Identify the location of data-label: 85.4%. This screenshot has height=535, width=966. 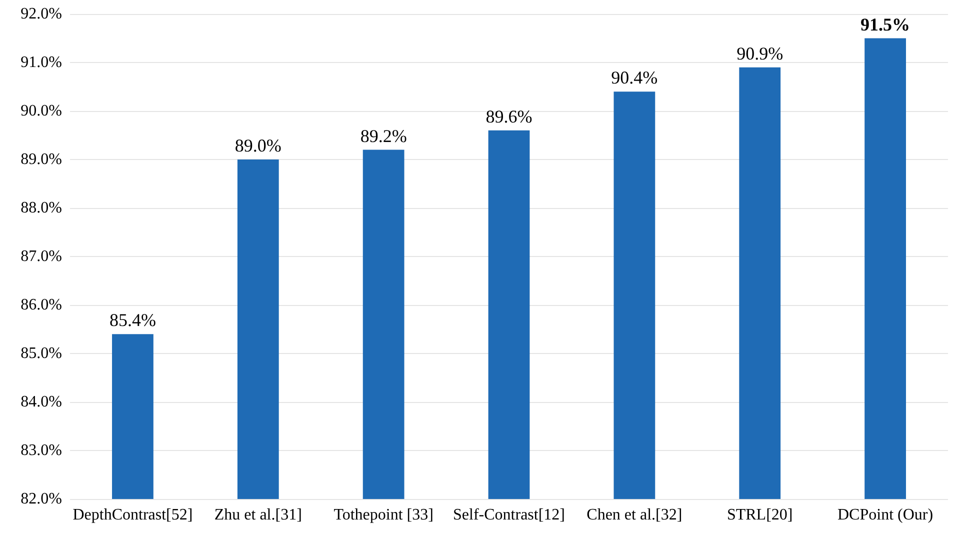
(132, 320).